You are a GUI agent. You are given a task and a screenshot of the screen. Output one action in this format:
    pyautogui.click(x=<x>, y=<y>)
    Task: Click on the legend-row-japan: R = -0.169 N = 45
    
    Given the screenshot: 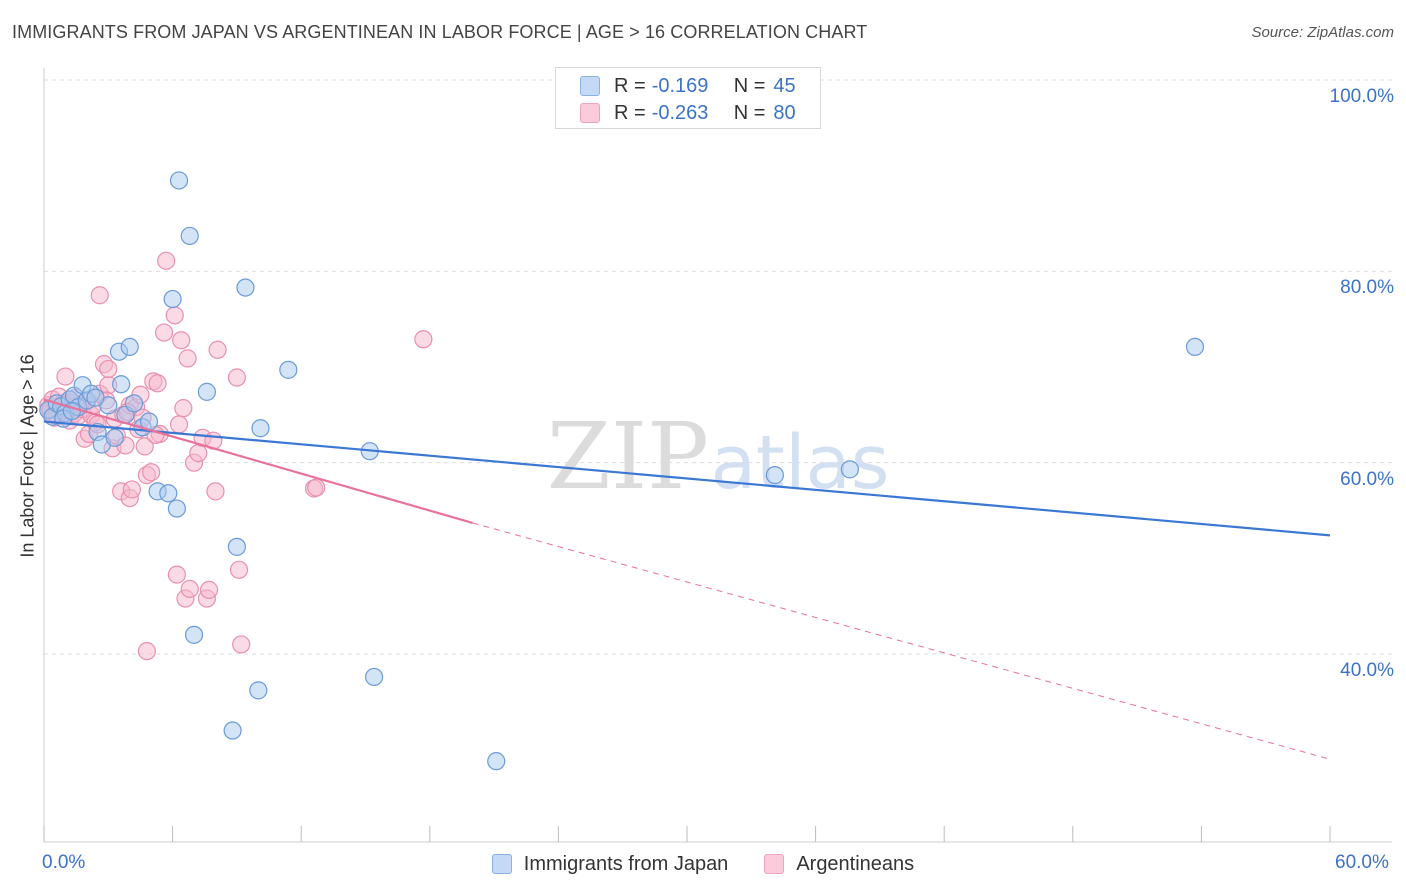 What is the action you would take?
    pyautogui.click(x=688, y=86)
    